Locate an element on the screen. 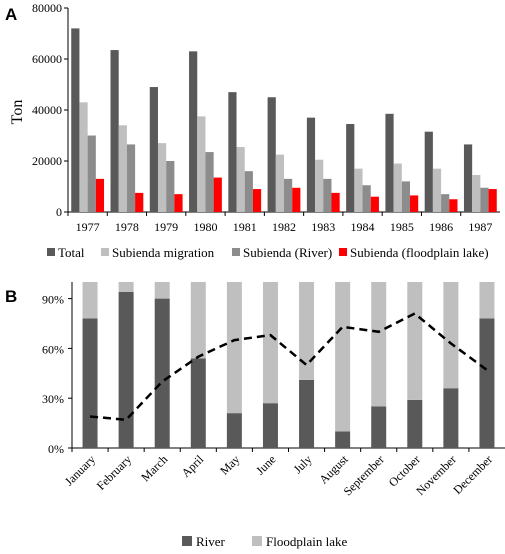 The height and width of the screenshot is (554, 505). panel-b-x-tick-label: July is located at coordinates (303, 464).